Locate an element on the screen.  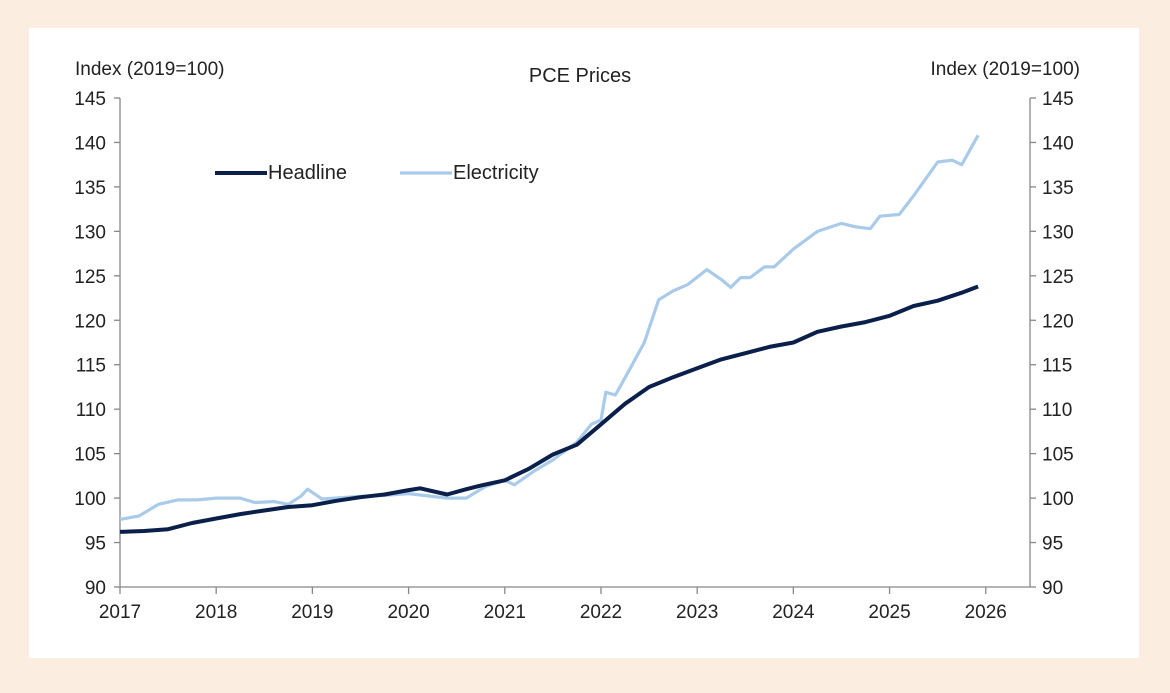
left-y-tick-label: 90 is located at coordinates (95, 588).